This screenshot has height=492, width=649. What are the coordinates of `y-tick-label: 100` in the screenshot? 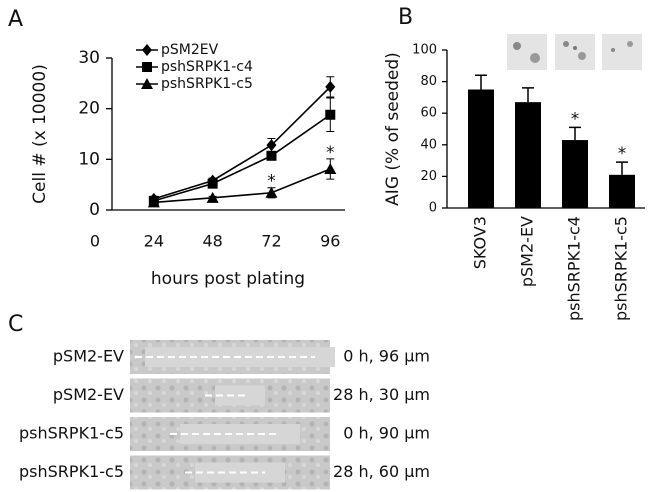 It's located at (424, 50).